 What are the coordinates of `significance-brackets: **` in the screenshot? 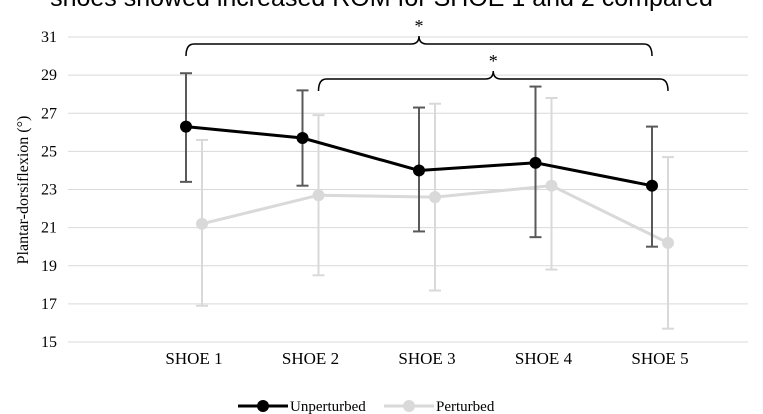 It's located at (427, 54).